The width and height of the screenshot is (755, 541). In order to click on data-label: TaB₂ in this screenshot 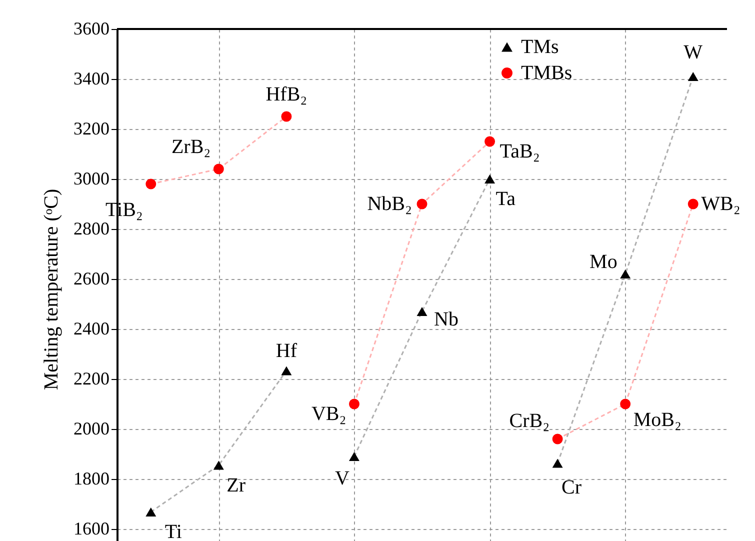, I will do `click(520, 151)`.